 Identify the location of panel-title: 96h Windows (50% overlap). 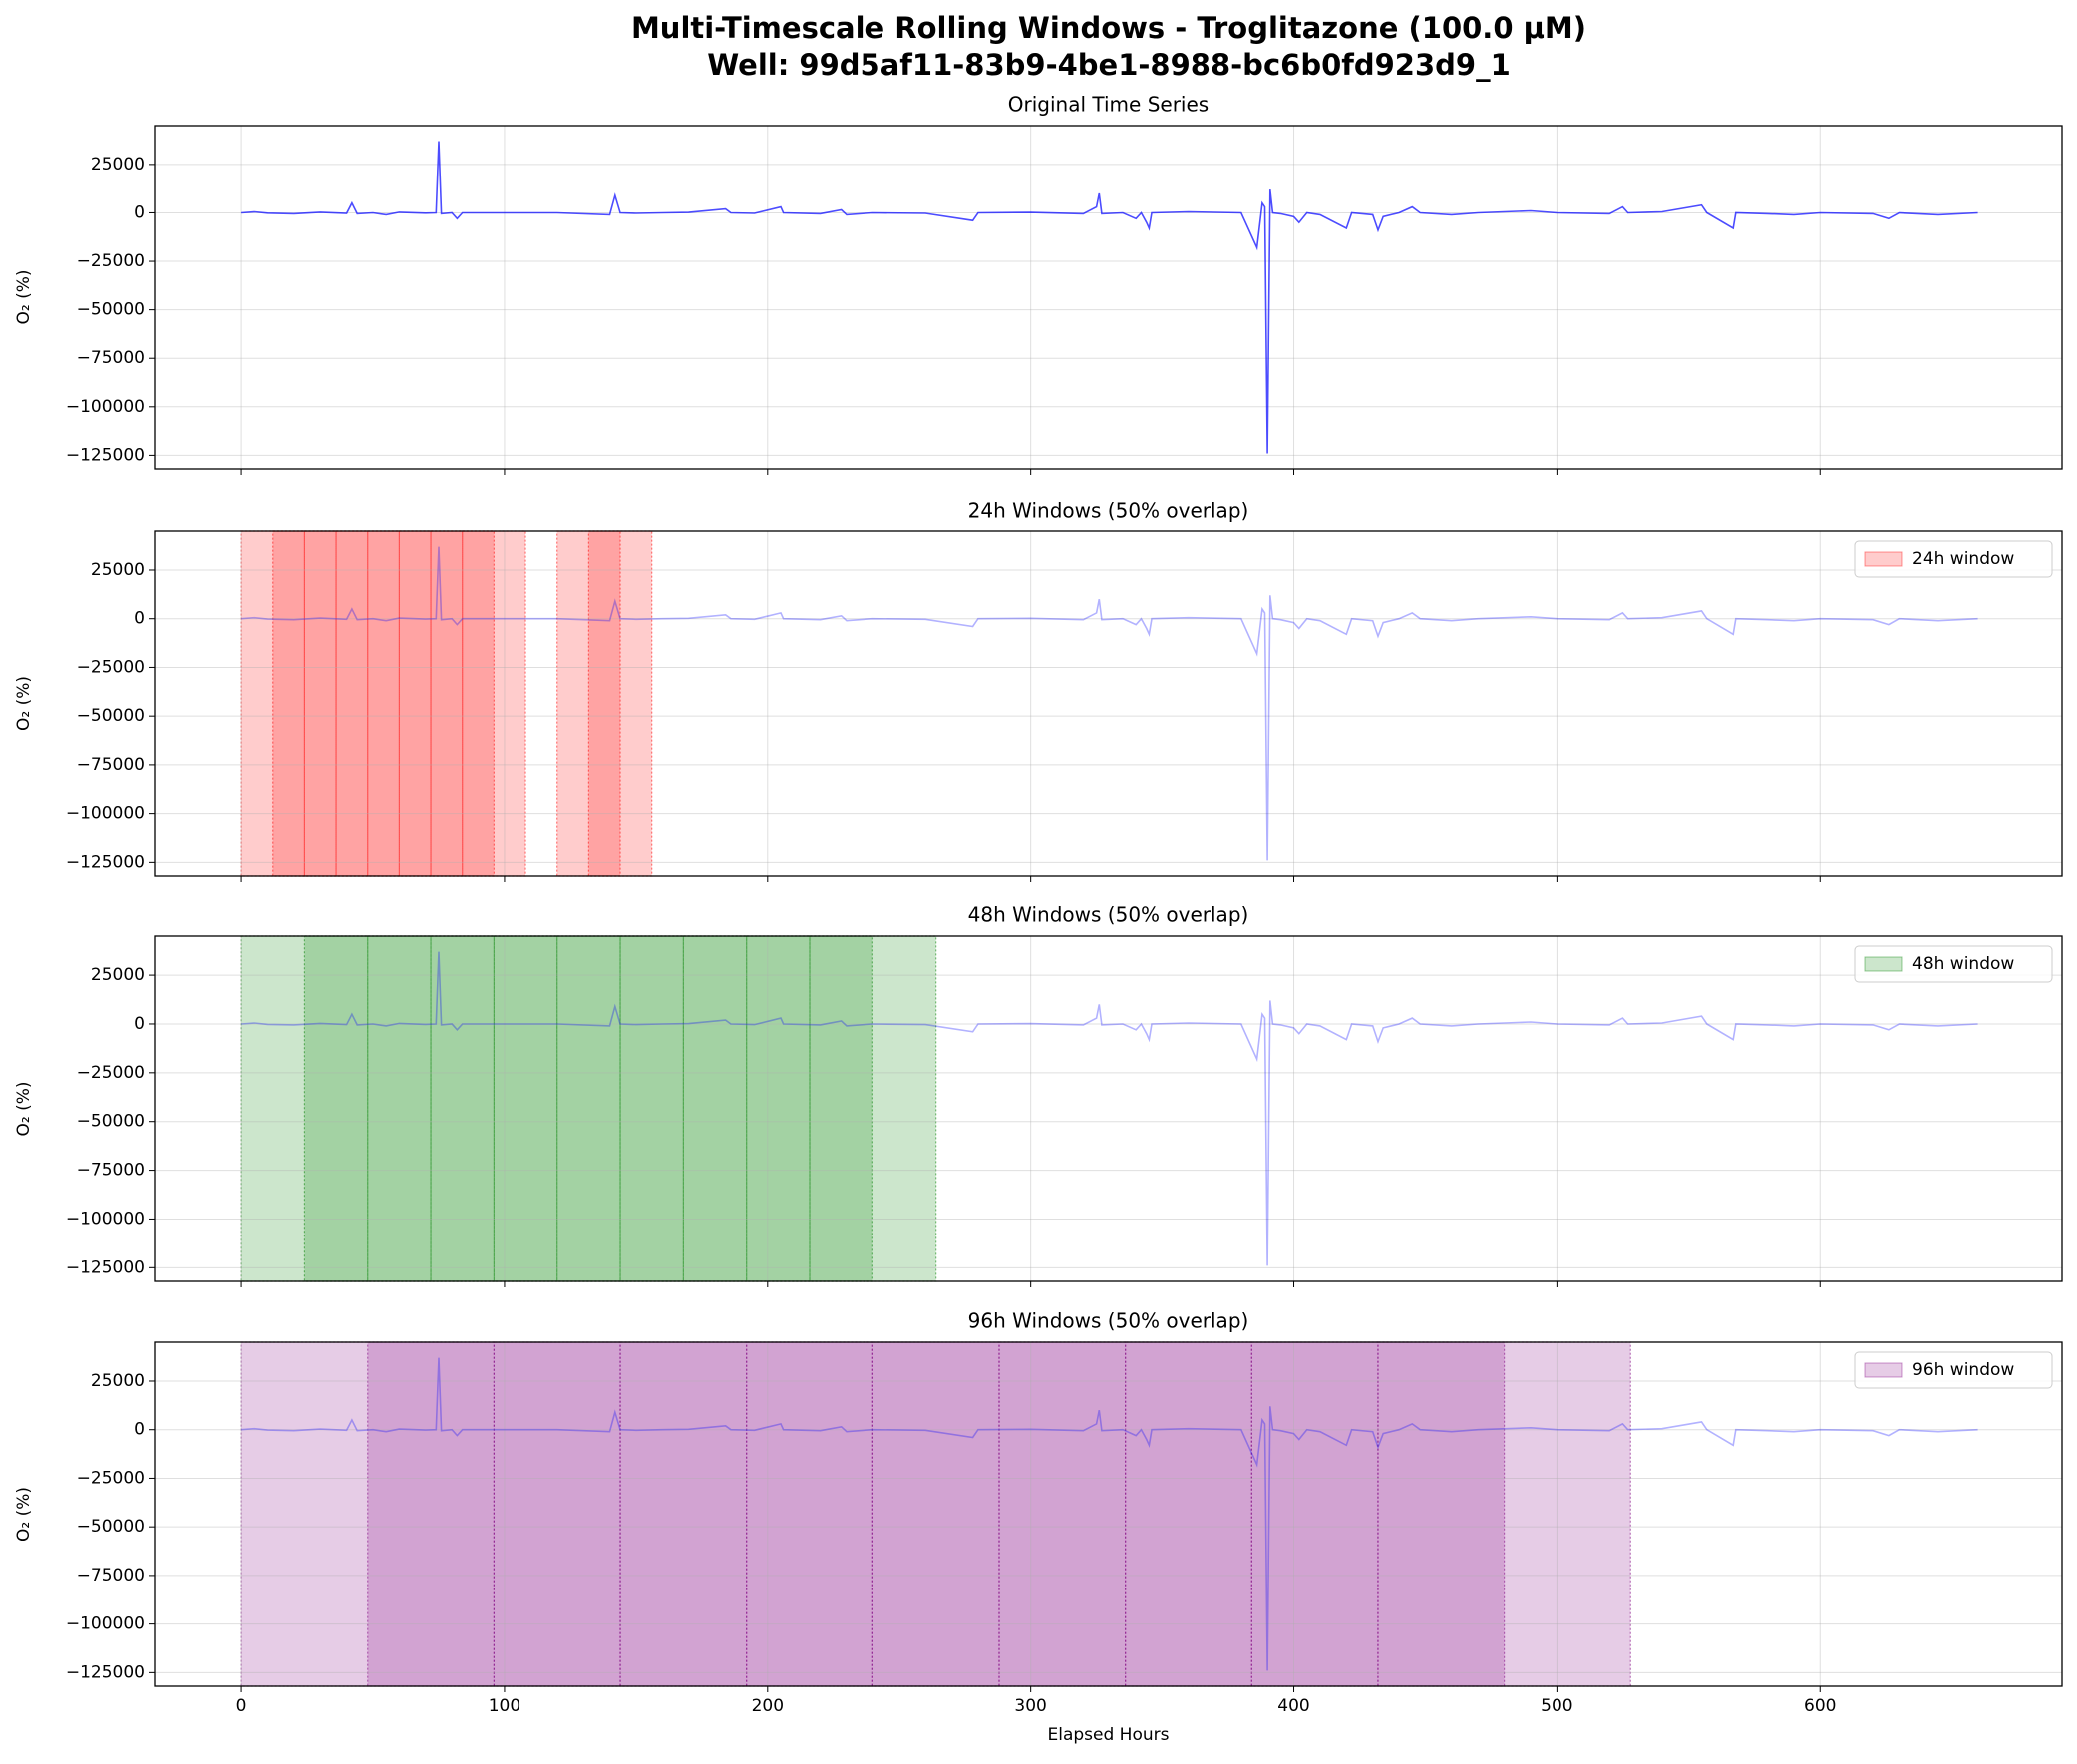
(1108, 1321).